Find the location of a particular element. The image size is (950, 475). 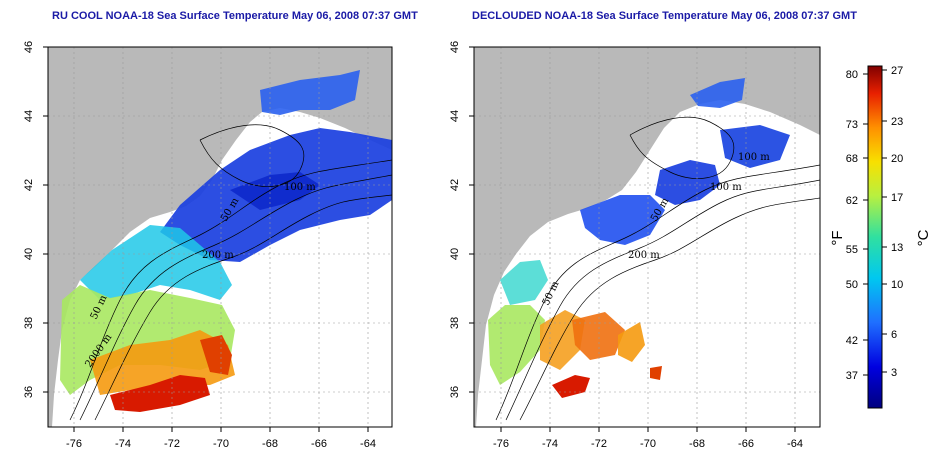

colorbar-f-ticks is located at coordinates (865, 224).